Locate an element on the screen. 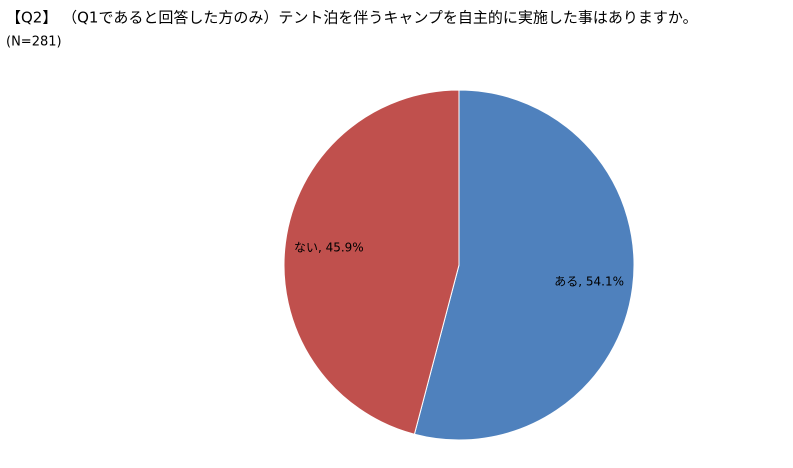 The image size is (793, 468). data-label: ある, 54.1% is located at coordinates (589, 281).